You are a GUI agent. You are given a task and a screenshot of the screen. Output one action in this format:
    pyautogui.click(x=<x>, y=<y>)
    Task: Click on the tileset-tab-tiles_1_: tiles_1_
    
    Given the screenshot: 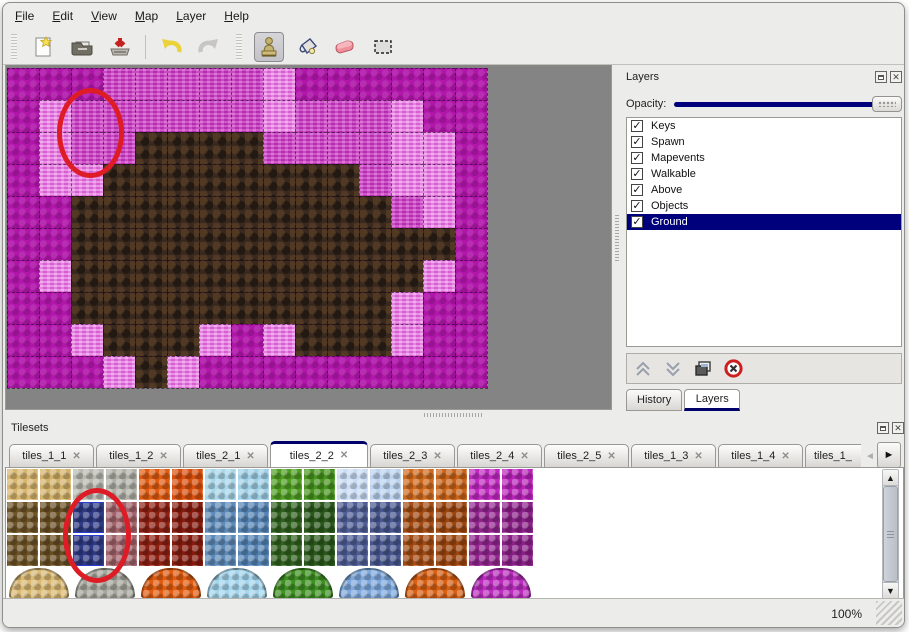 What is the action you would take?
    pyautogui.click(x=833, y=456)
    